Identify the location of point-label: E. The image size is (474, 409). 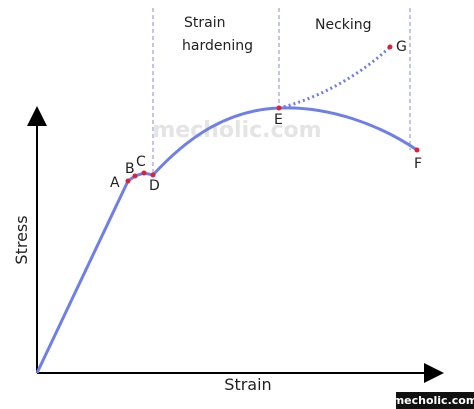
(278, 120).